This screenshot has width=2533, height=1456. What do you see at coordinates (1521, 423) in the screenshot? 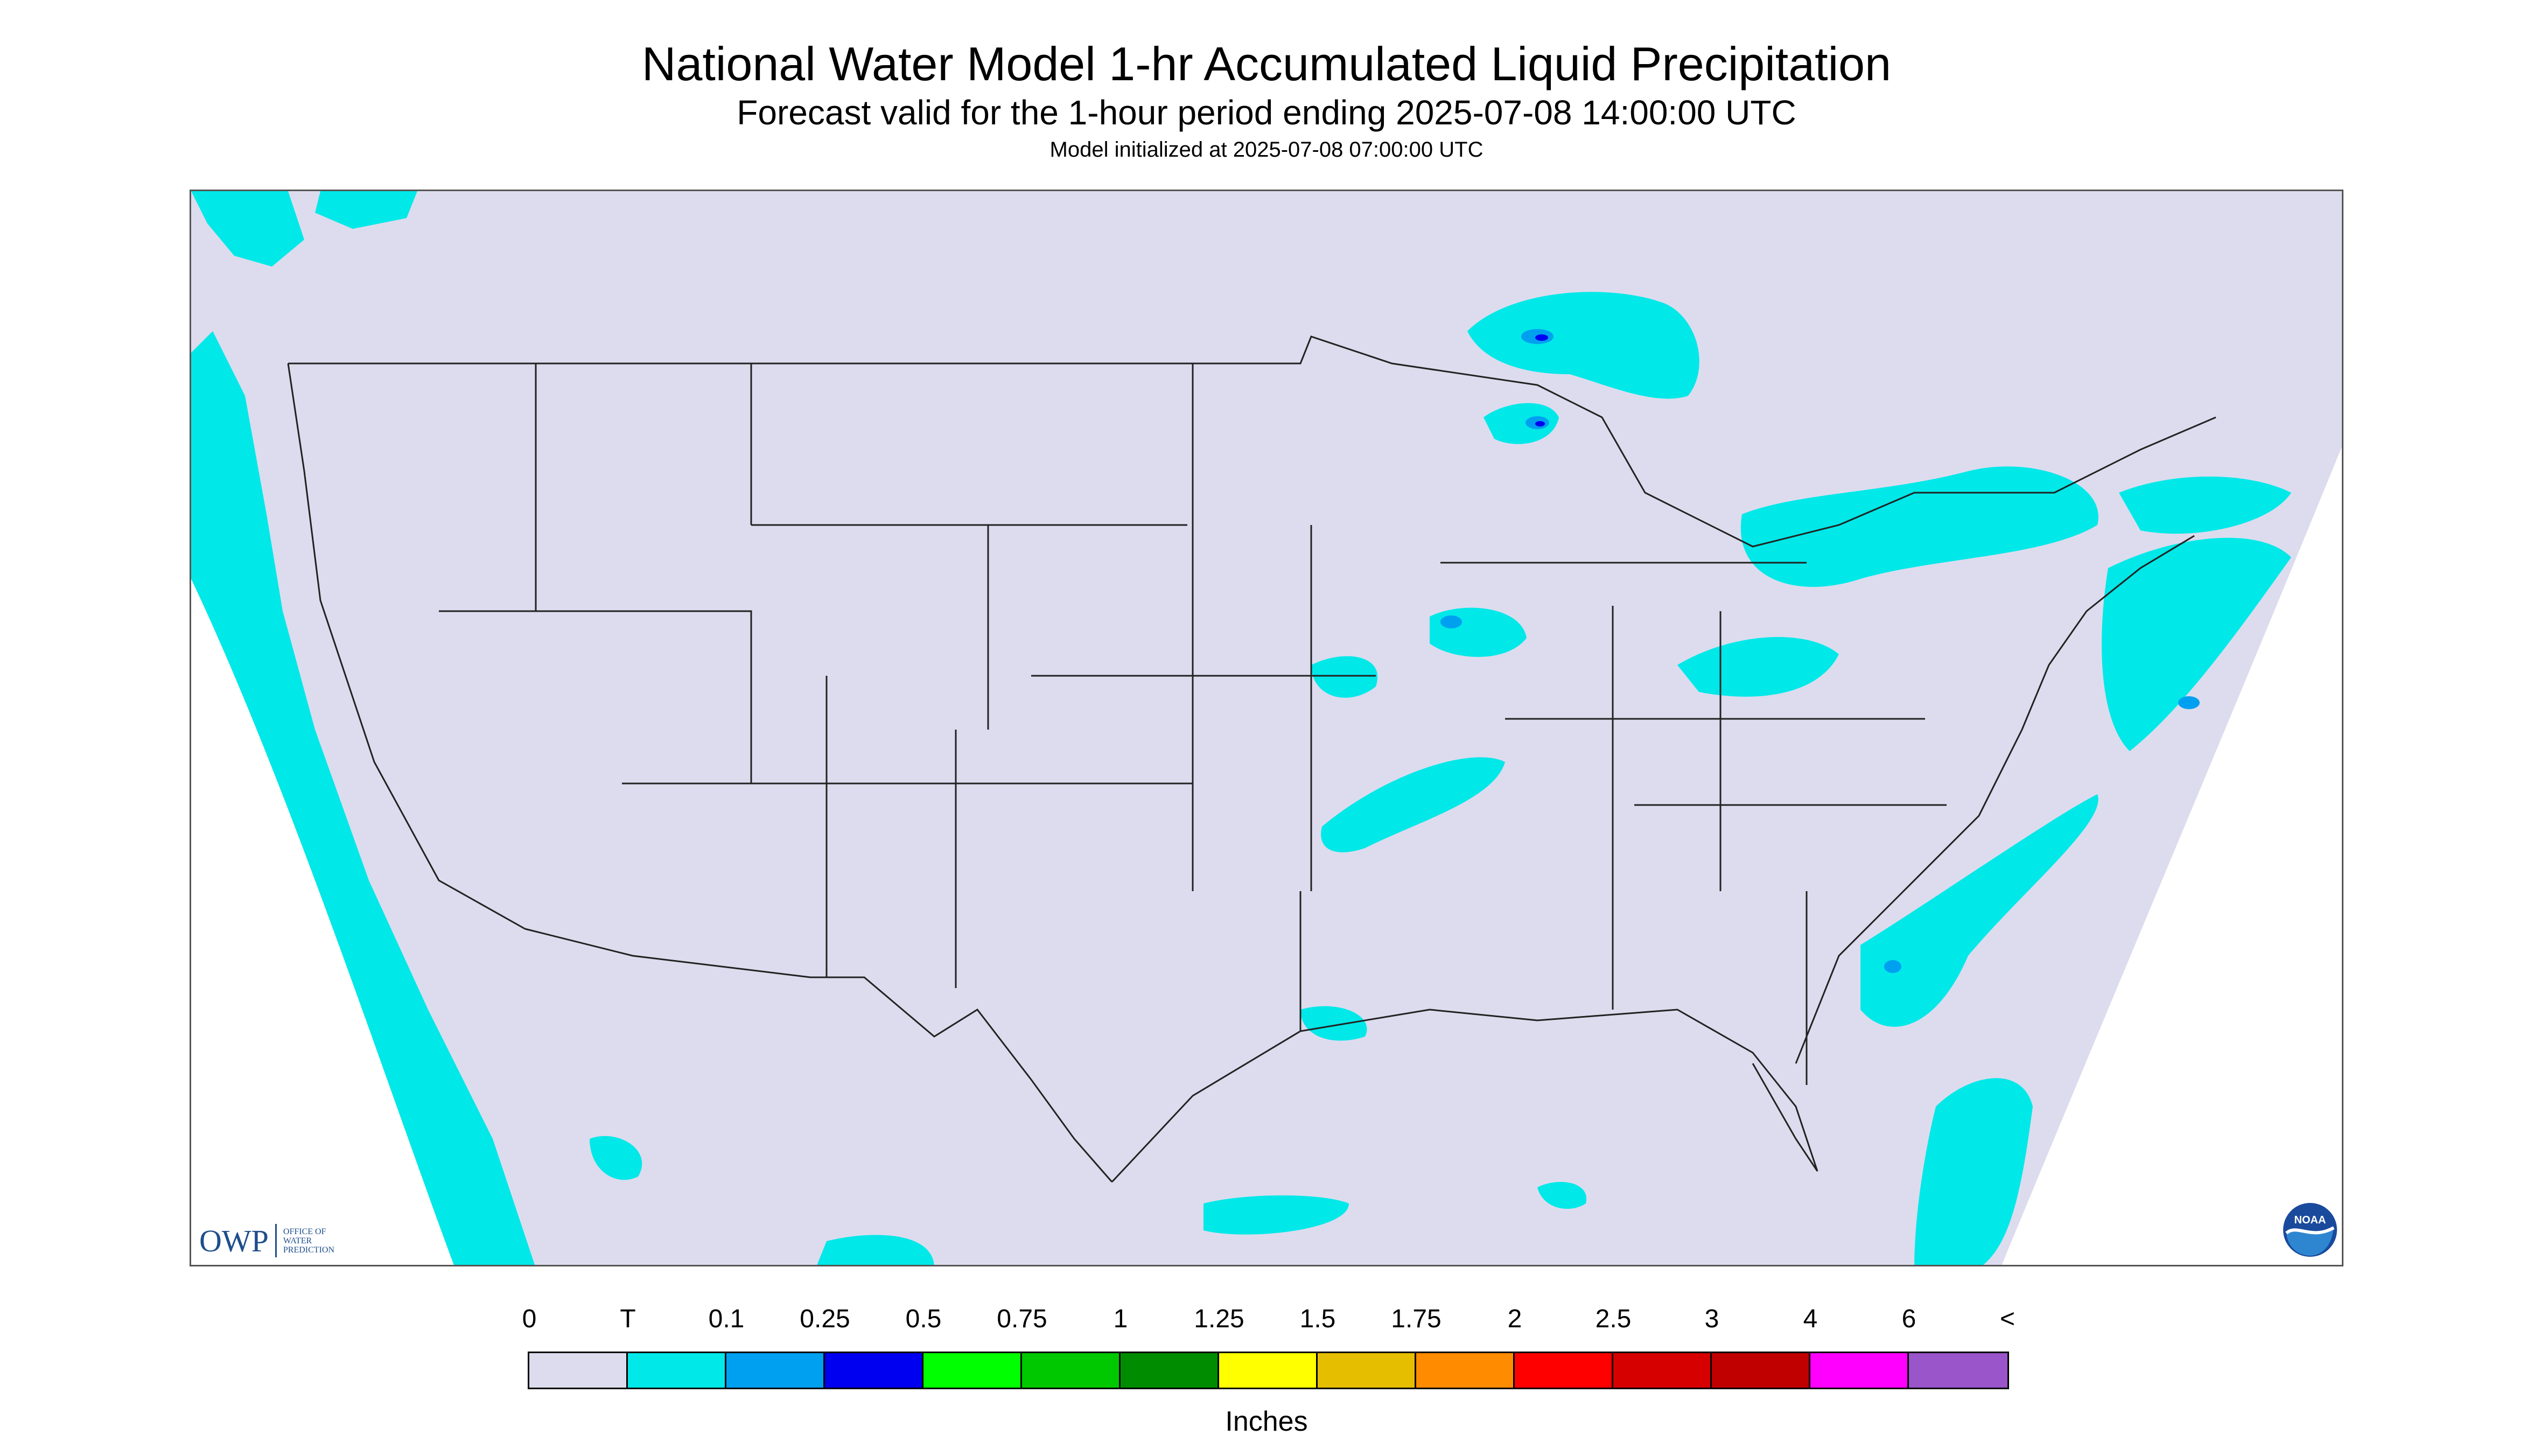
I see `wisconsin-patch` at bounding box center [1521, 423].